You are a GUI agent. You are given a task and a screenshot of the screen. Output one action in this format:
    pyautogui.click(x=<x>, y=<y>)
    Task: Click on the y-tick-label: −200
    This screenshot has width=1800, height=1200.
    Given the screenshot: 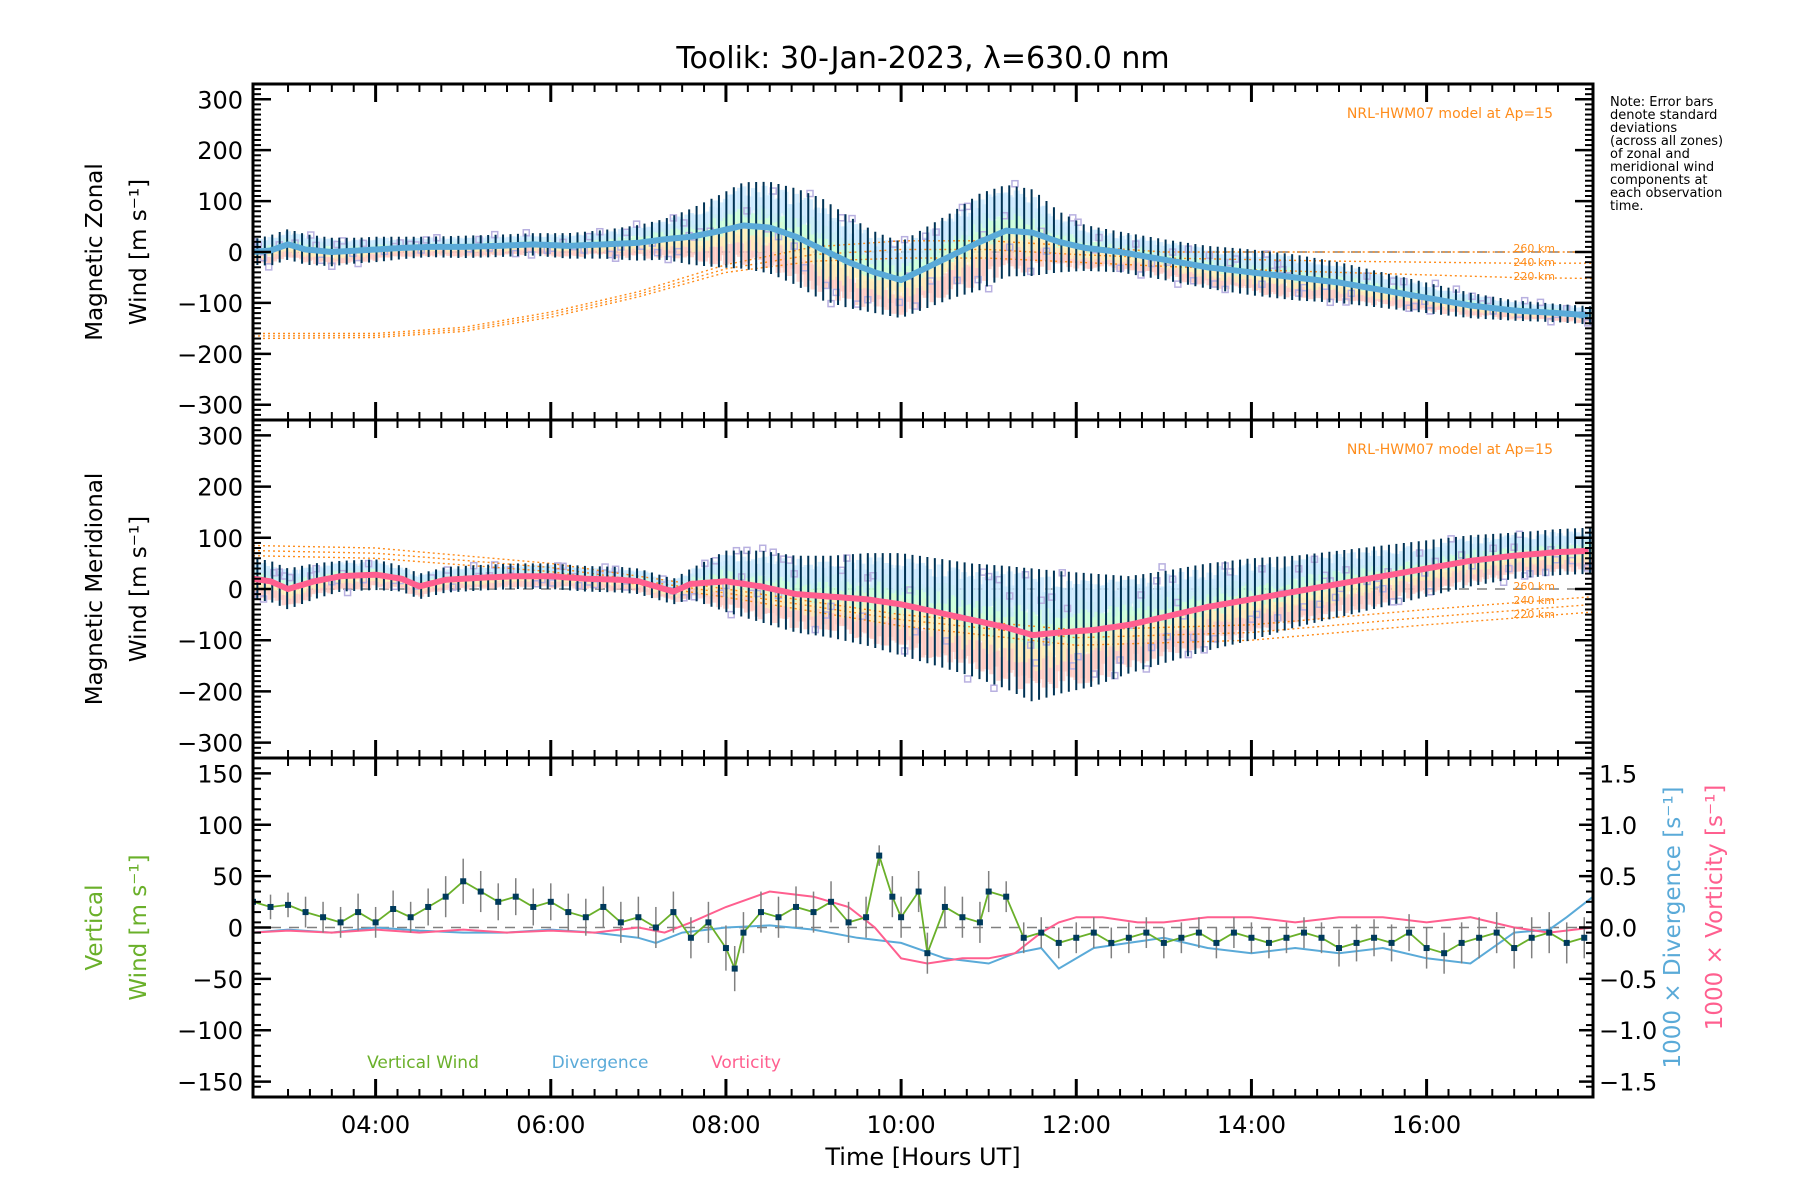 What is the action you would take?
    pyautogui.click(x=210, y=355)
    